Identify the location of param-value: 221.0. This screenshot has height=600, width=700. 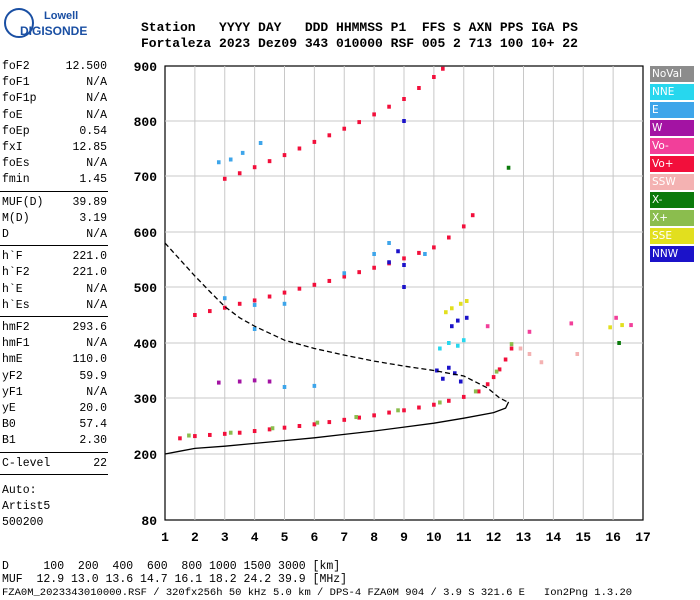
(89, 273).